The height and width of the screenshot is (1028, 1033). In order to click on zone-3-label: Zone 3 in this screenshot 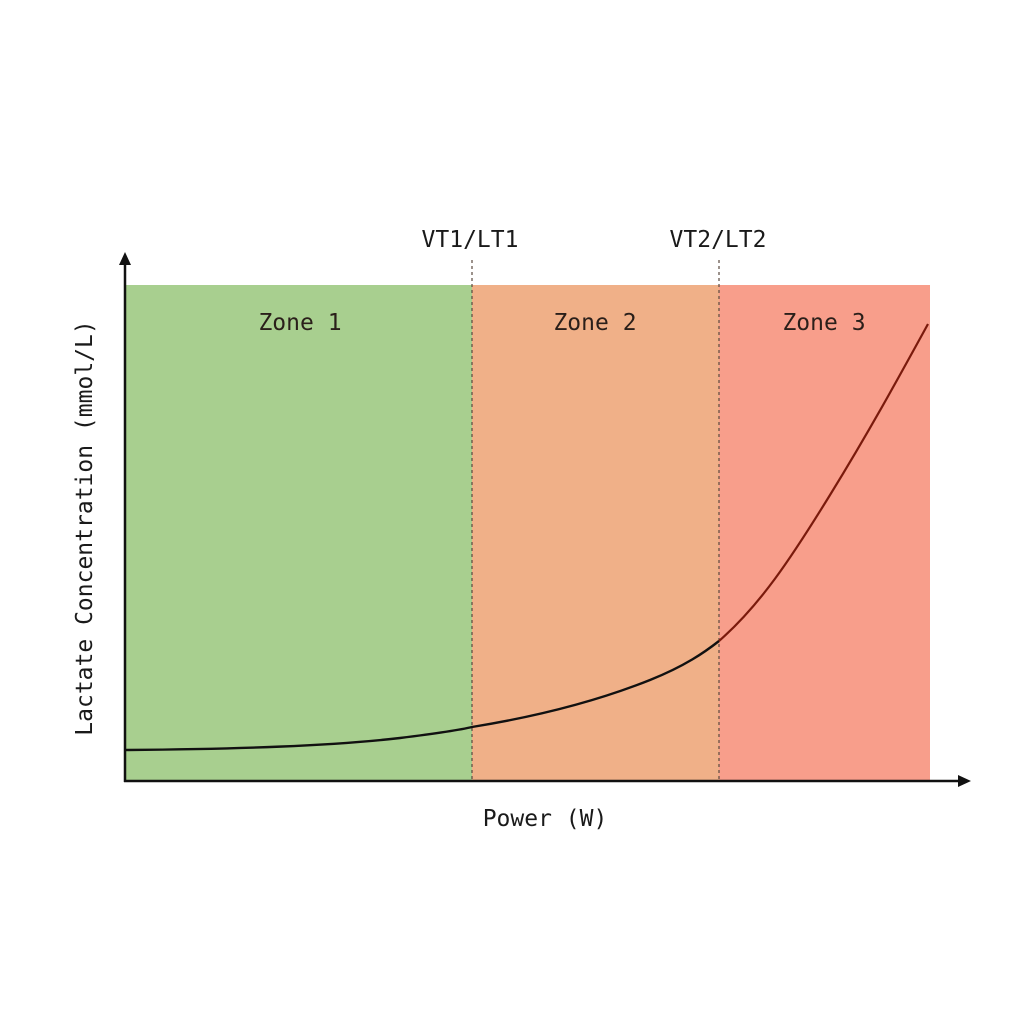, I will do `click(823, 323)`.